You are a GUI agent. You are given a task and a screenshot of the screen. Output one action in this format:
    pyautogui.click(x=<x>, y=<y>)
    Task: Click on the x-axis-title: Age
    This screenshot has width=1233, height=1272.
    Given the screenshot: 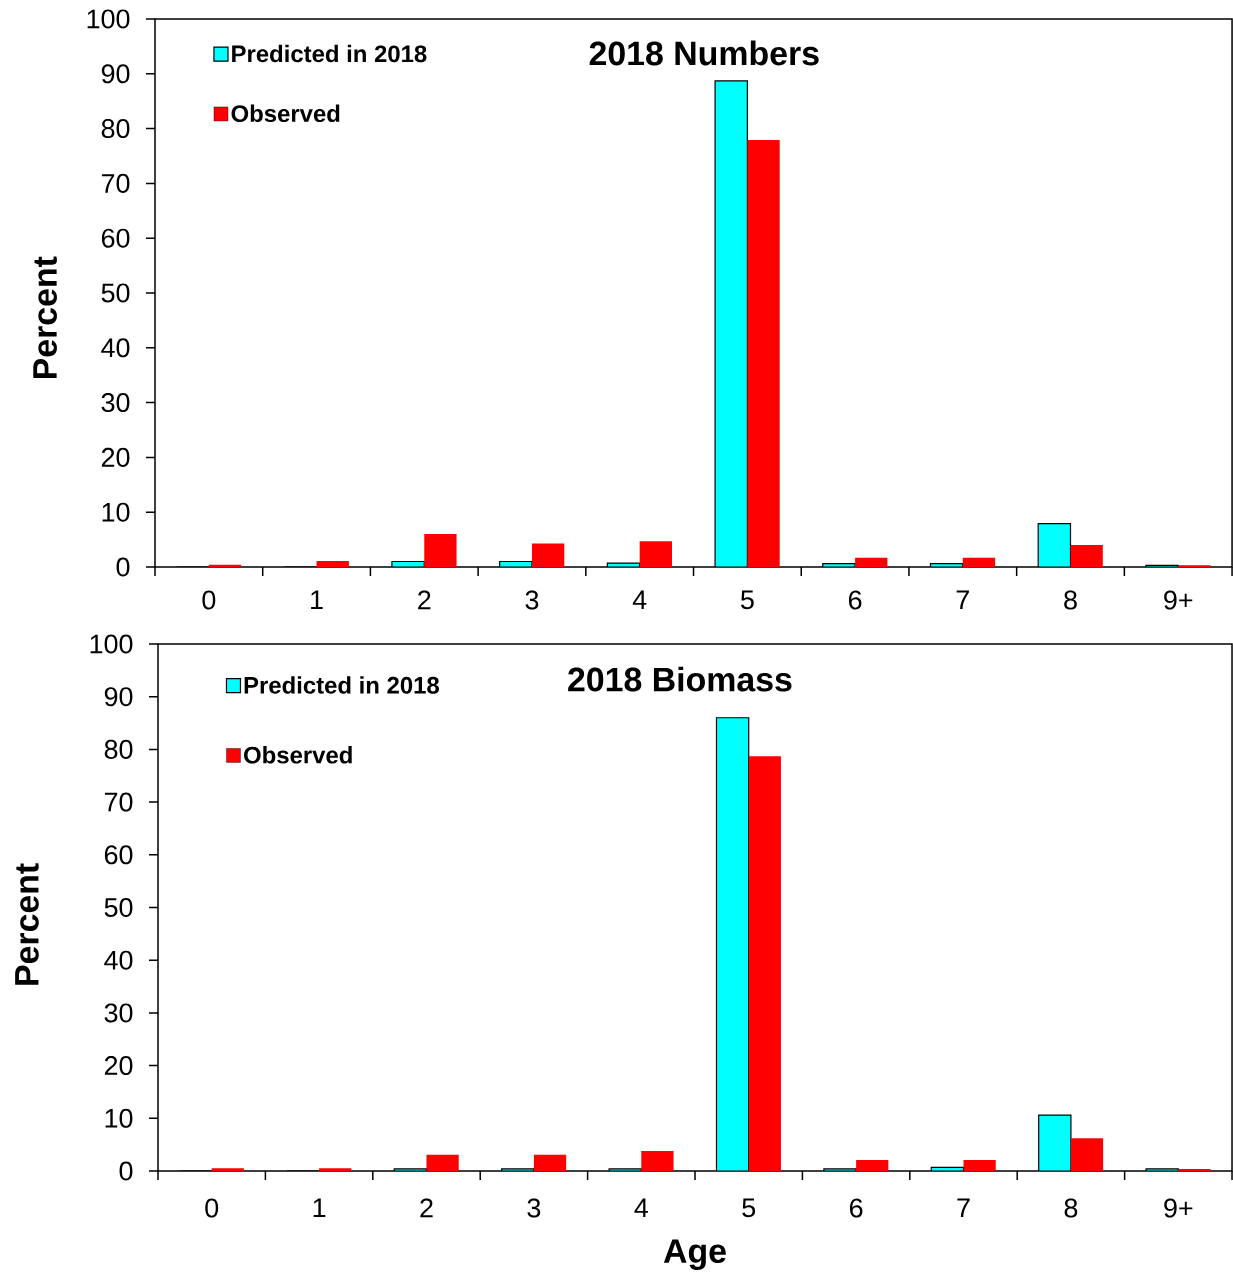 What is the action you would take?
    pyautogui.click(x=694, y=1254)
    